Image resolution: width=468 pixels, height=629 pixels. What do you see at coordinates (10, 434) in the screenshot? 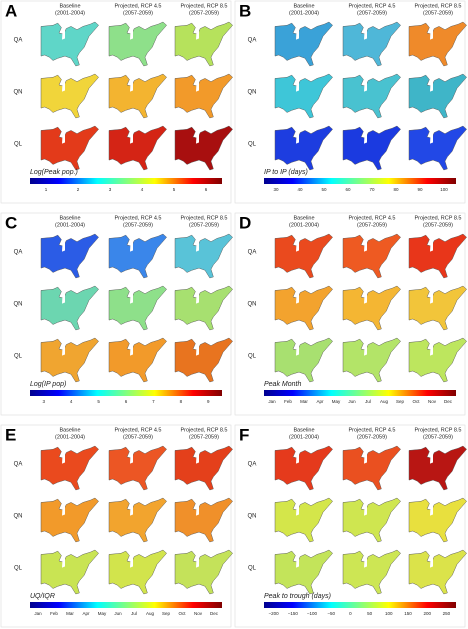
I see `panel-letter: E` at bounding box center [10, 434].